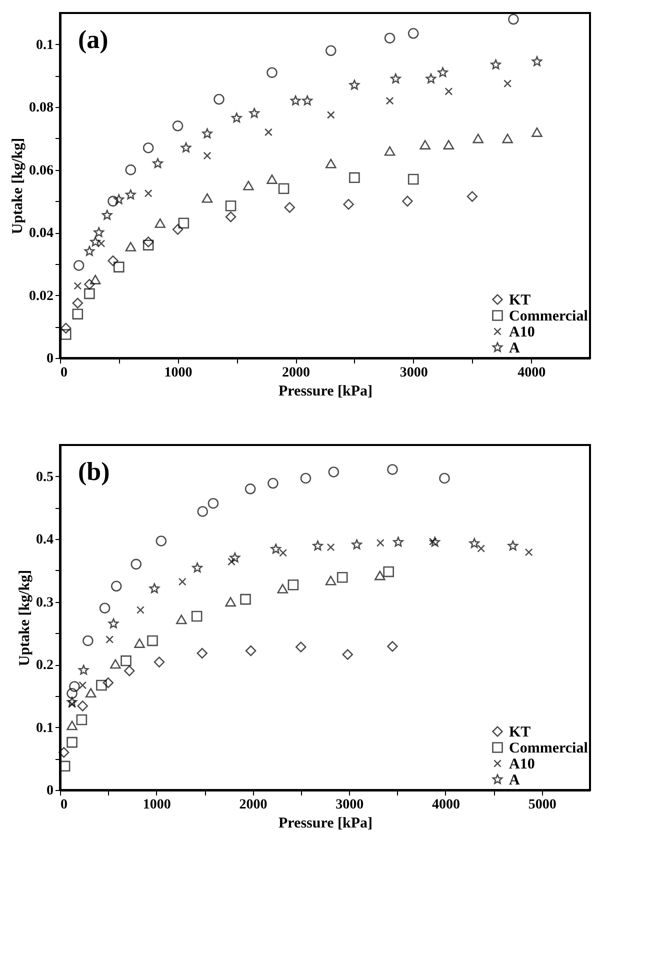 Image resolution: width=647 pixels, height=956 pixels. Describe the element at coordinates (94, 471) in the screenshot. I see `annotation: (b)` at that location.